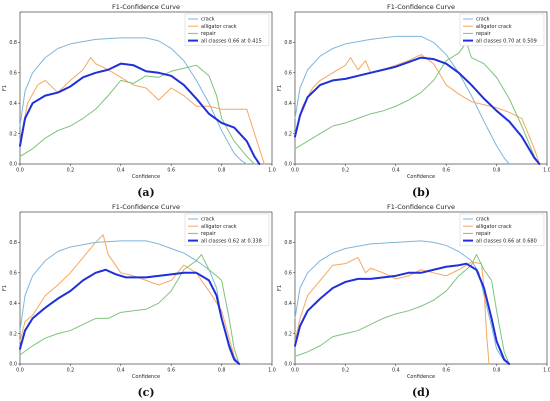  What do you see at coordinates (421, 192) in the screenshot?
I see `panel-label: (b)` at bounding box center [421, 192].